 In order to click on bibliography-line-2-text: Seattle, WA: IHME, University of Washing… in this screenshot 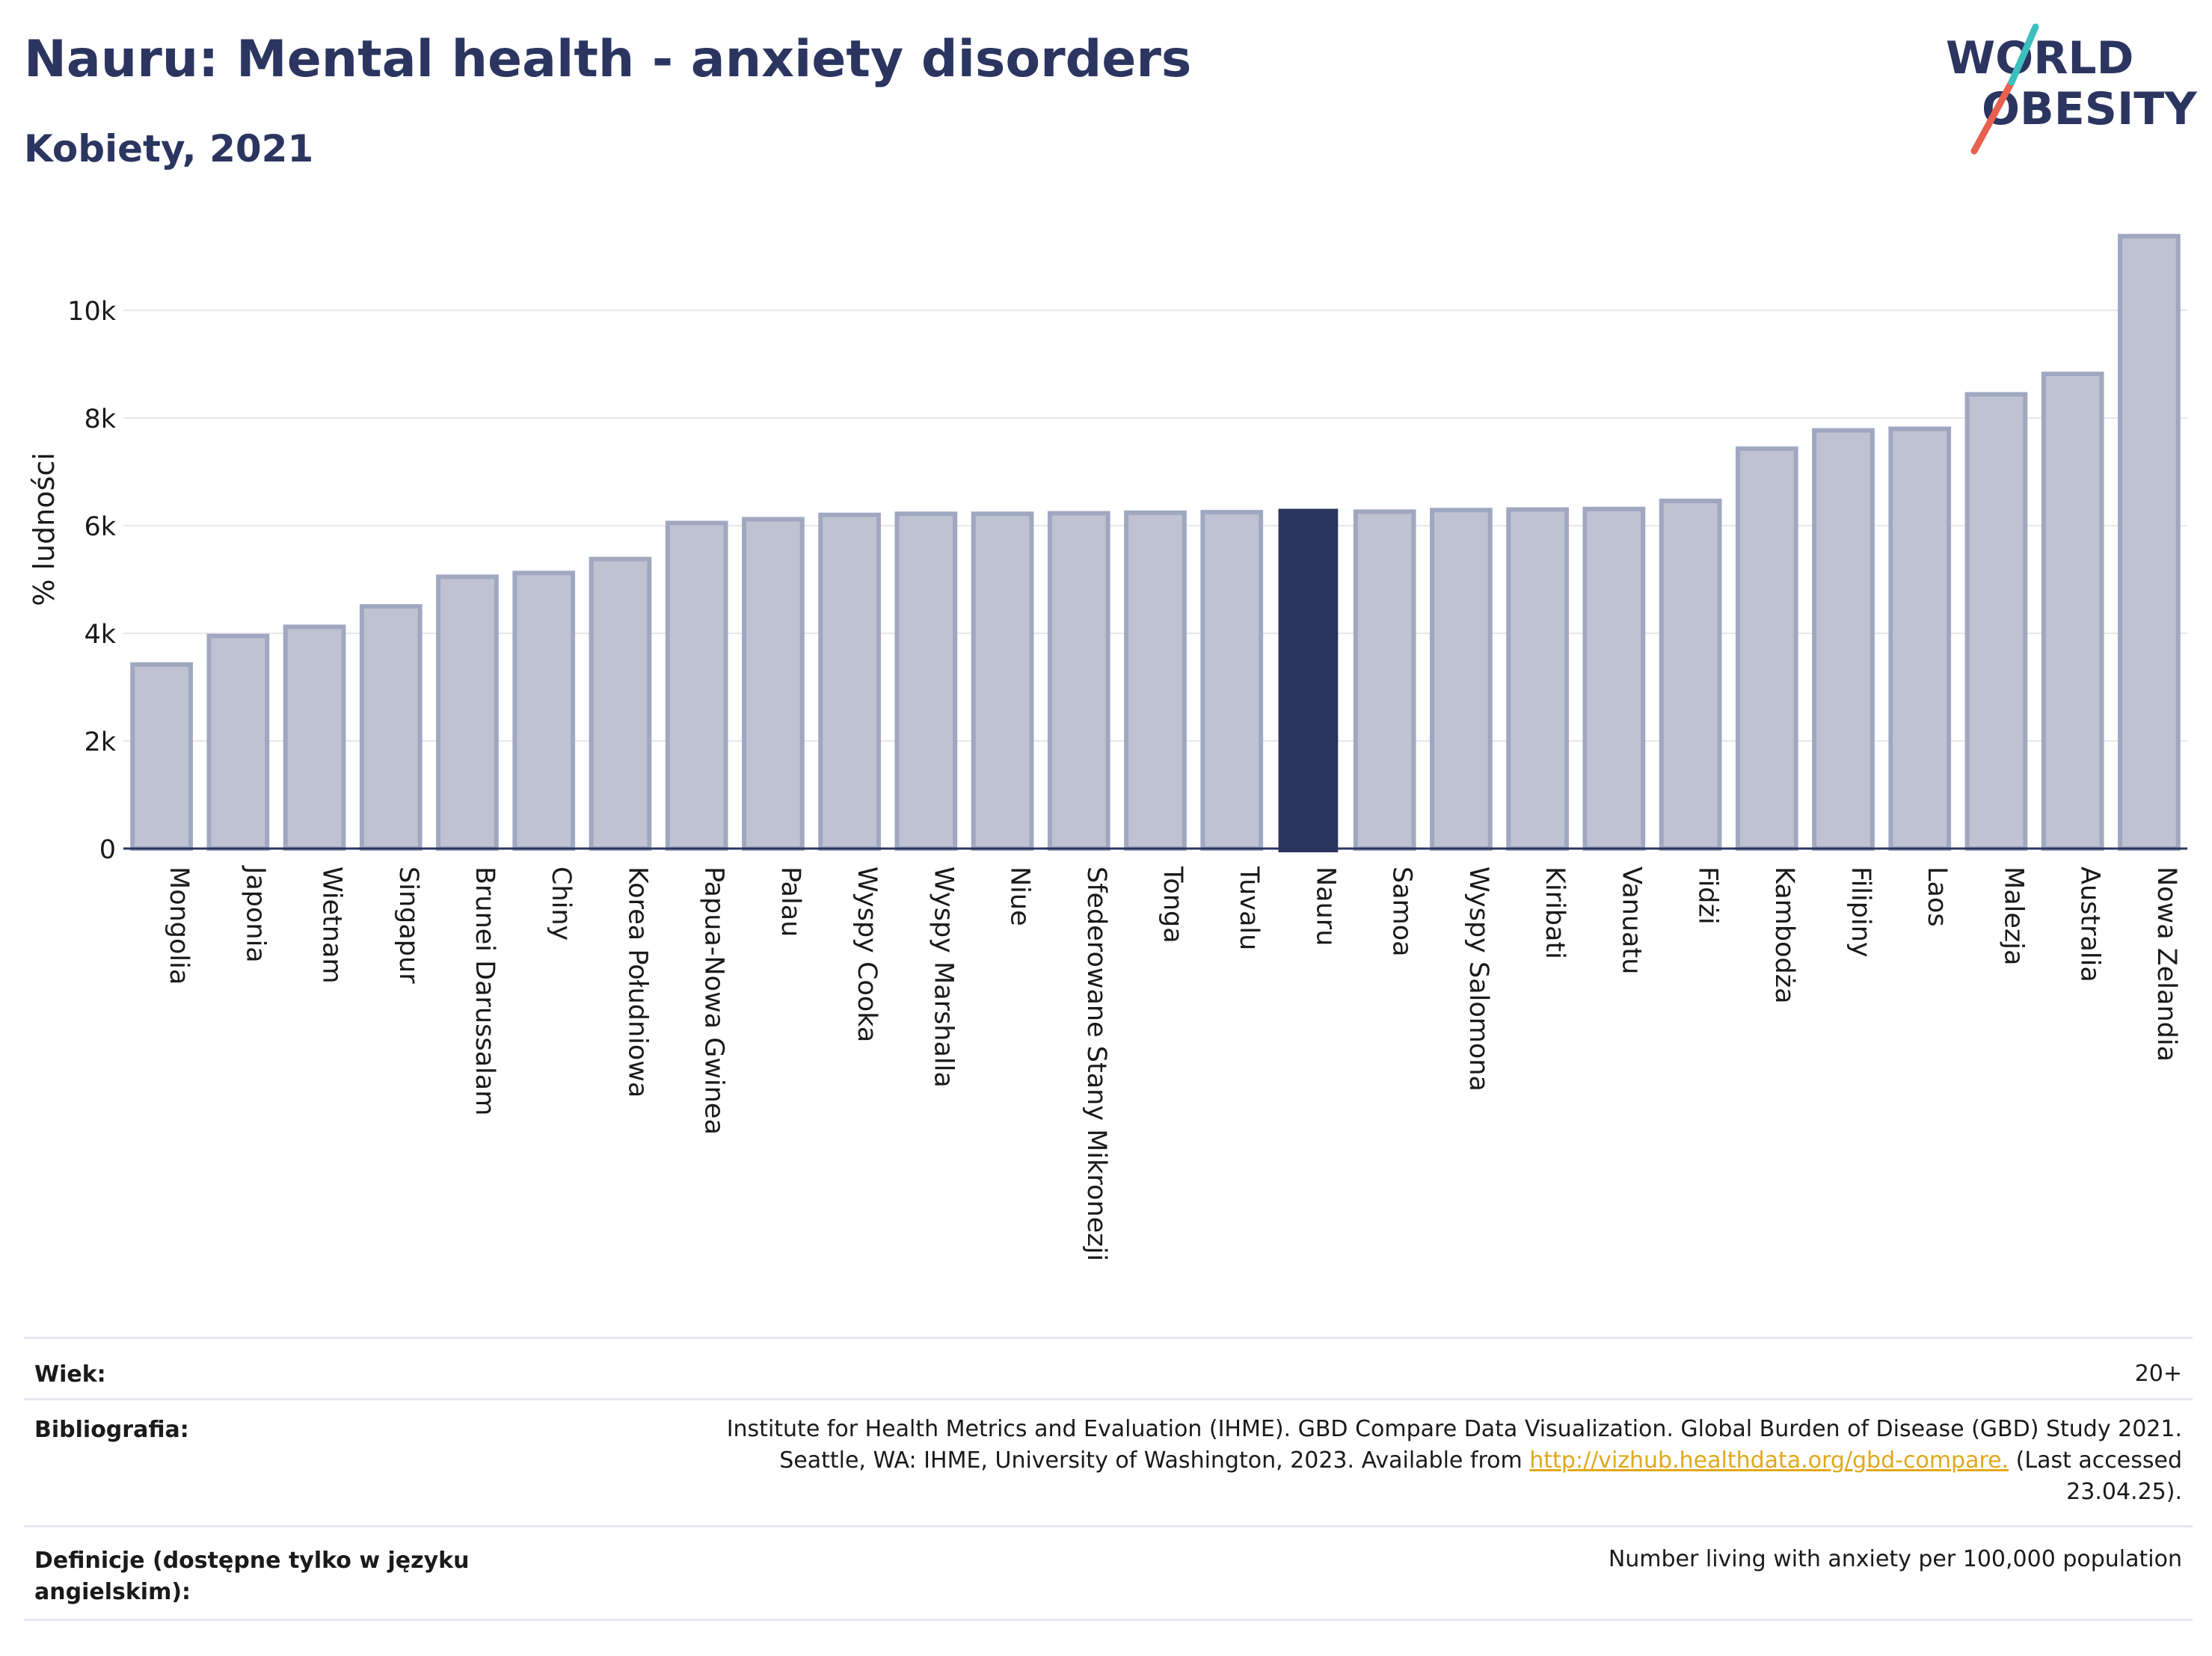, I will do `click(1154, 1460)`.